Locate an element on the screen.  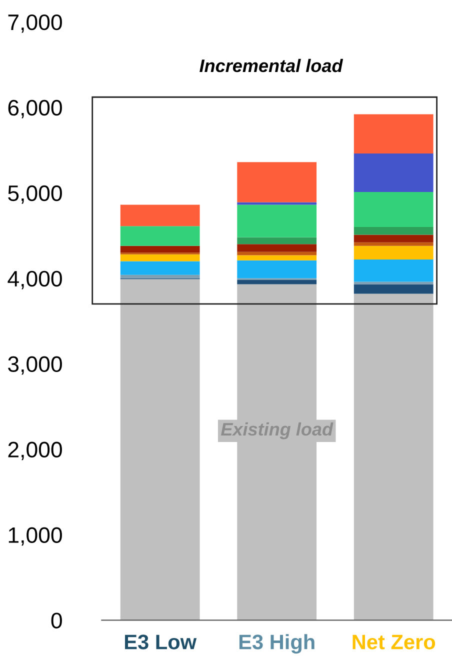
y-tick-label: 6,000 is located at coordinates (35, 109).